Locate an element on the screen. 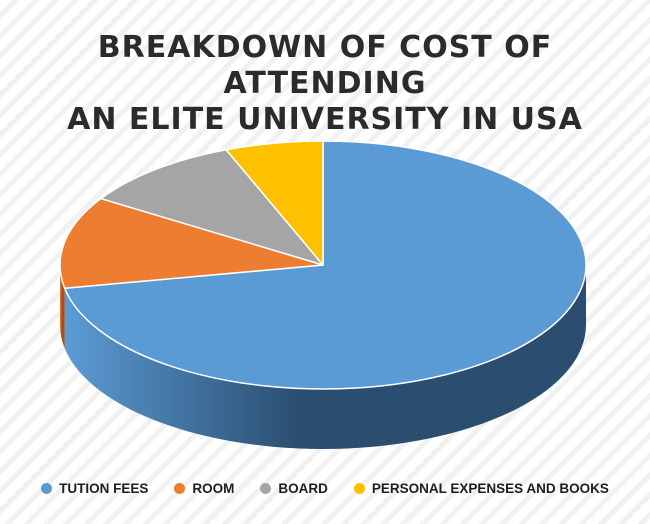 Image resolution: width=650 pixels, height=524 pixels. chart-title-line-1: BREAKDOWN OF COST OF ATTENDING is located at coordinates (325, 65).